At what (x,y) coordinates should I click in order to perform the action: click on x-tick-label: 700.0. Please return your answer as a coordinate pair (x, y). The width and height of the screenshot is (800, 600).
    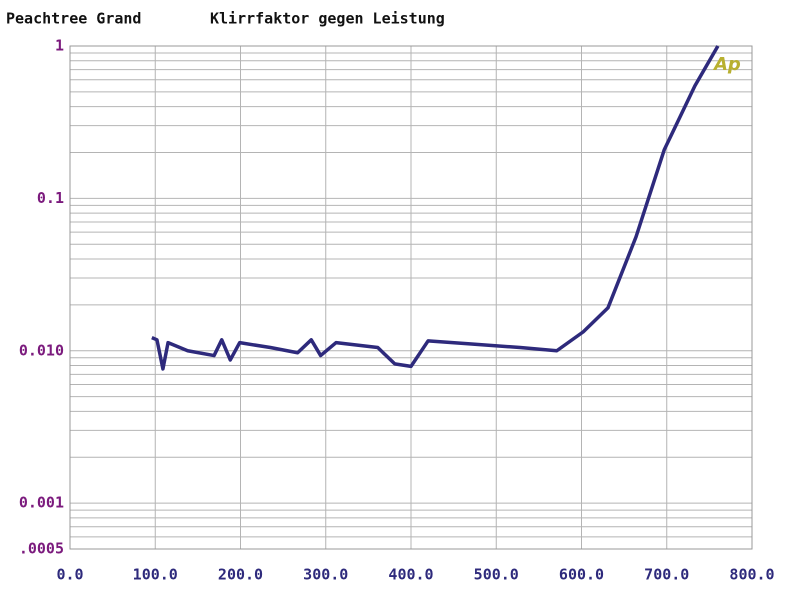
    Looking at the image, I should click on (666, 575).